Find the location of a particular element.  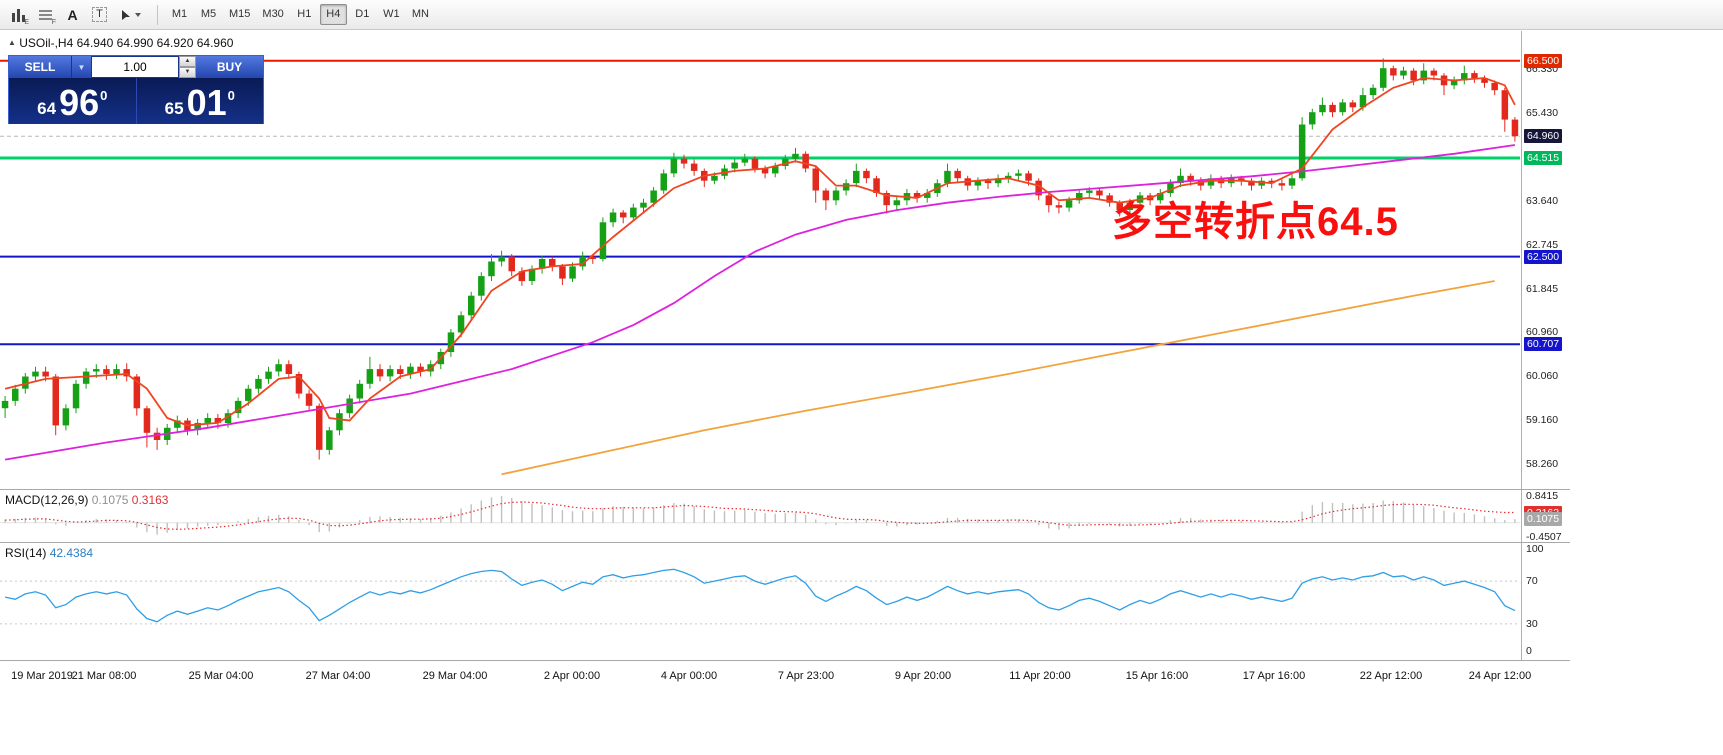

rsi-value: 42.4384 is located at coordinates (71, 553).